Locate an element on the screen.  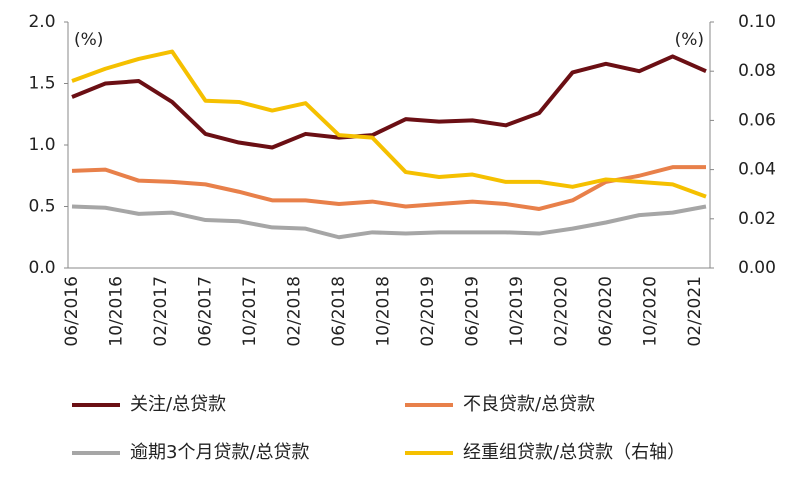
y2-tick-label: 0.06 is located at coordinates (757, 120).